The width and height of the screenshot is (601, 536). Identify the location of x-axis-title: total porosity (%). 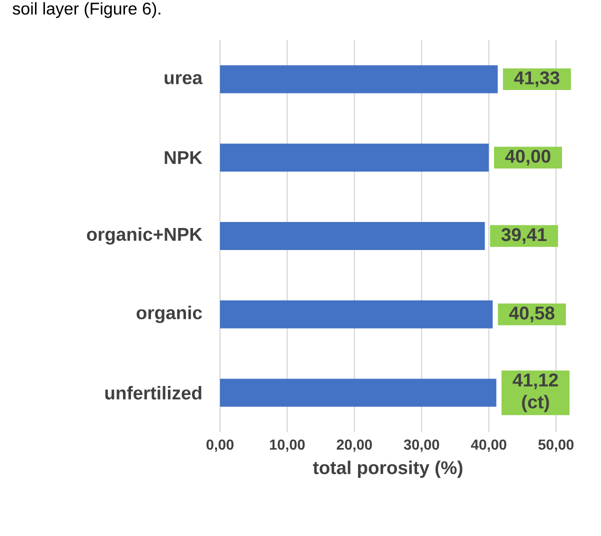
(387, 469).